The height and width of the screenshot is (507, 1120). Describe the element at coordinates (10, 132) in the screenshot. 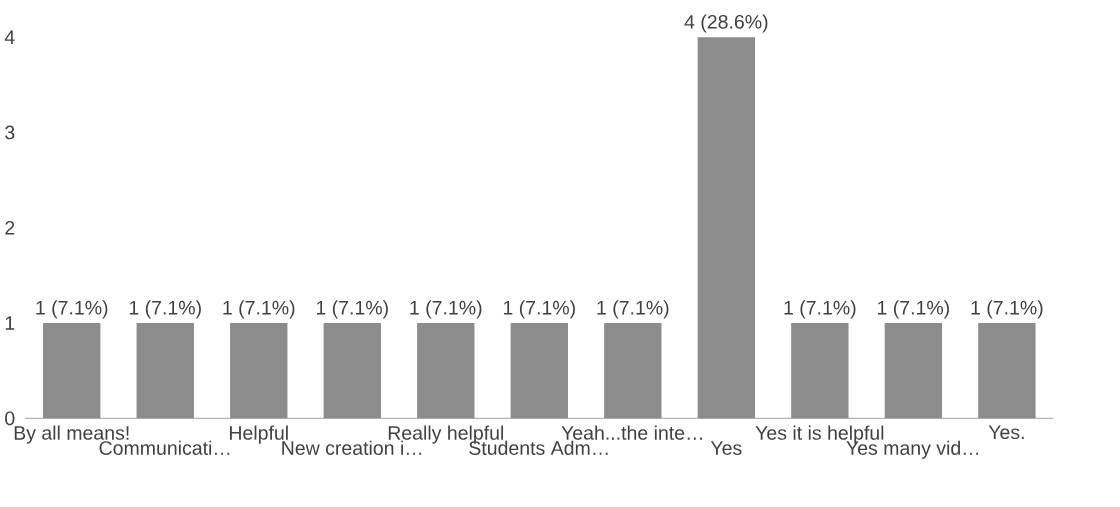

I see `y-tick-label: 3` at that location.